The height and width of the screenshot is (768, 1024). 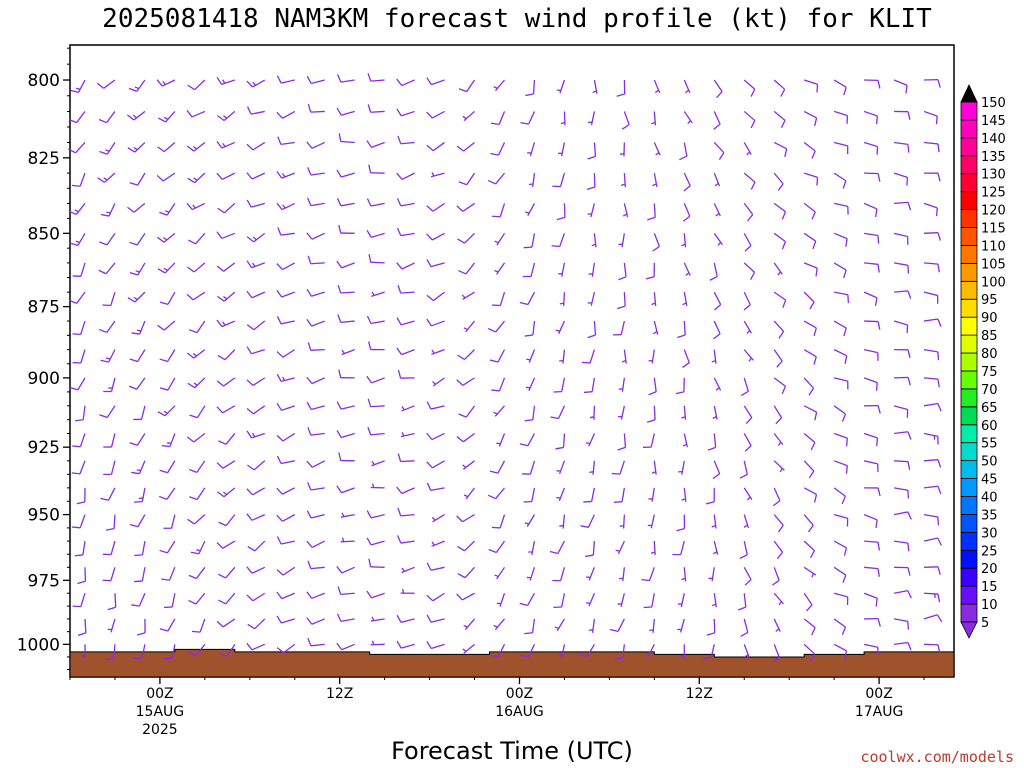 I want to click on colorbar-label: 65, so click(x=989, y=408).